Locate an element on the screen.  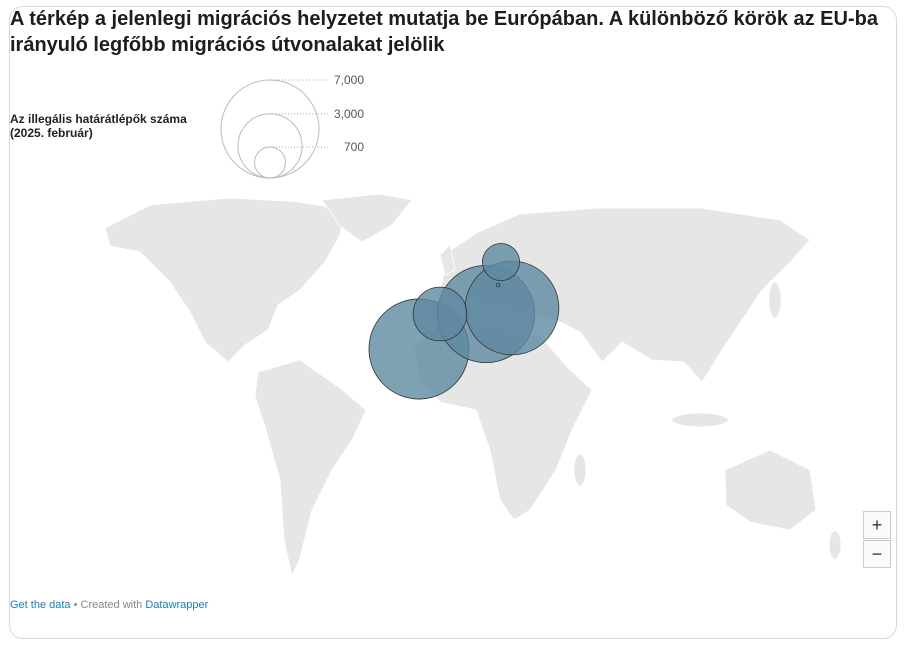
footer: Get the data • Created with Datawrapper is located at coordinates (109, 605).